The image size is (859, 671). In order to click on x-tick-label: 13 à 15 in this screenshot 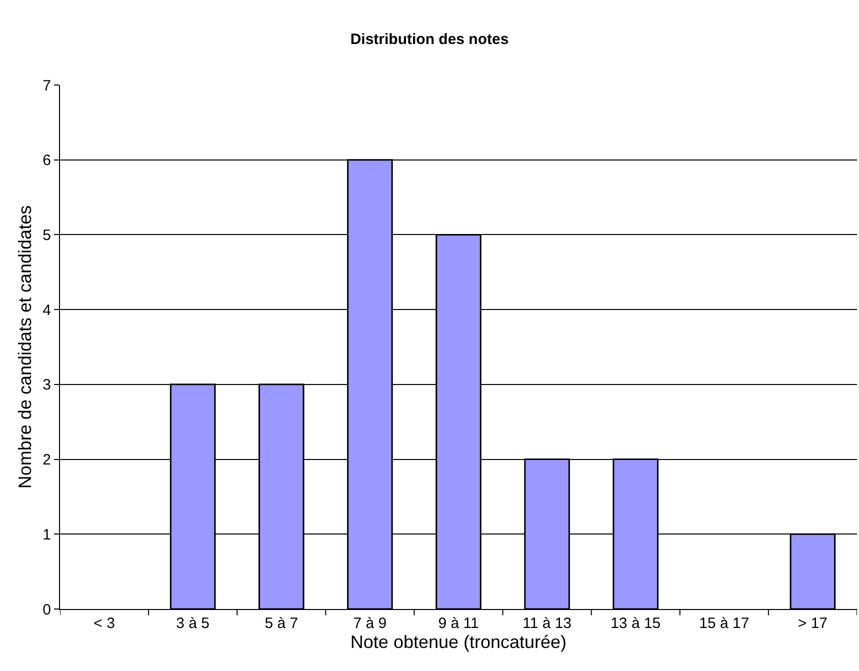, I will do `click(635, 623)`.